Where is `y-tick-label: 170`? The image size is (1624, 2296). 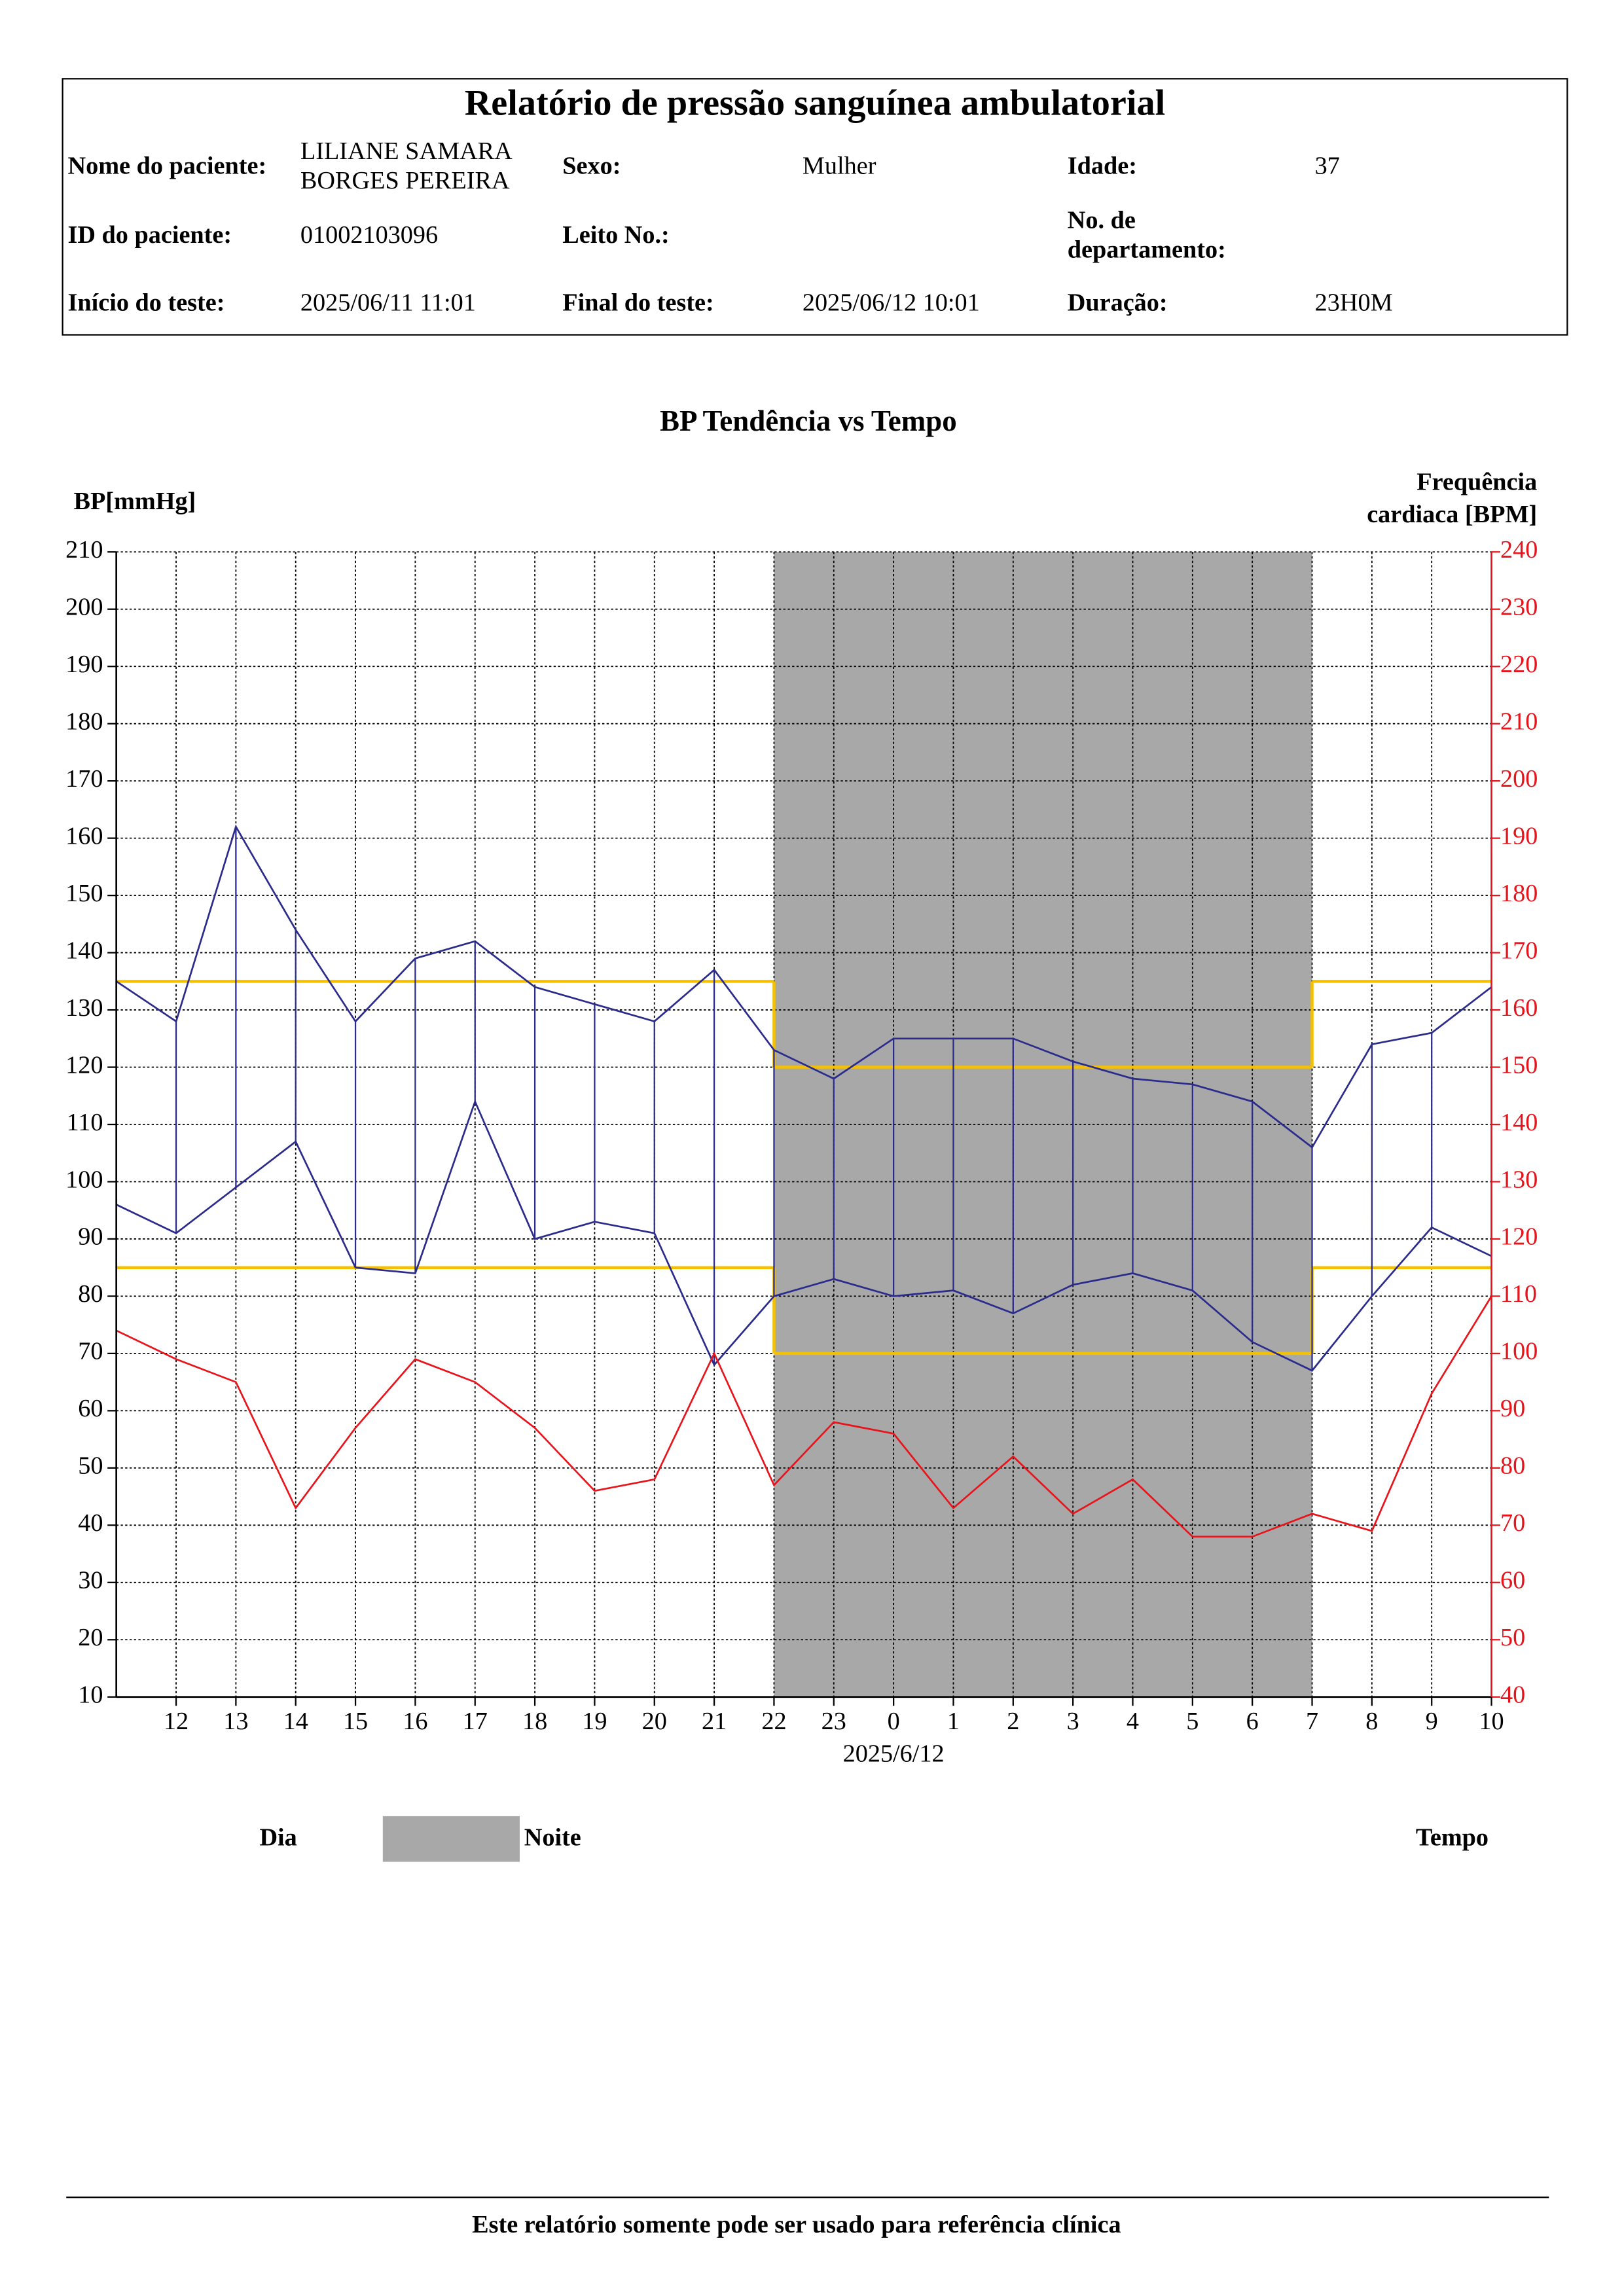
y-tick-label: 170 is located at coordinates (84, 779).